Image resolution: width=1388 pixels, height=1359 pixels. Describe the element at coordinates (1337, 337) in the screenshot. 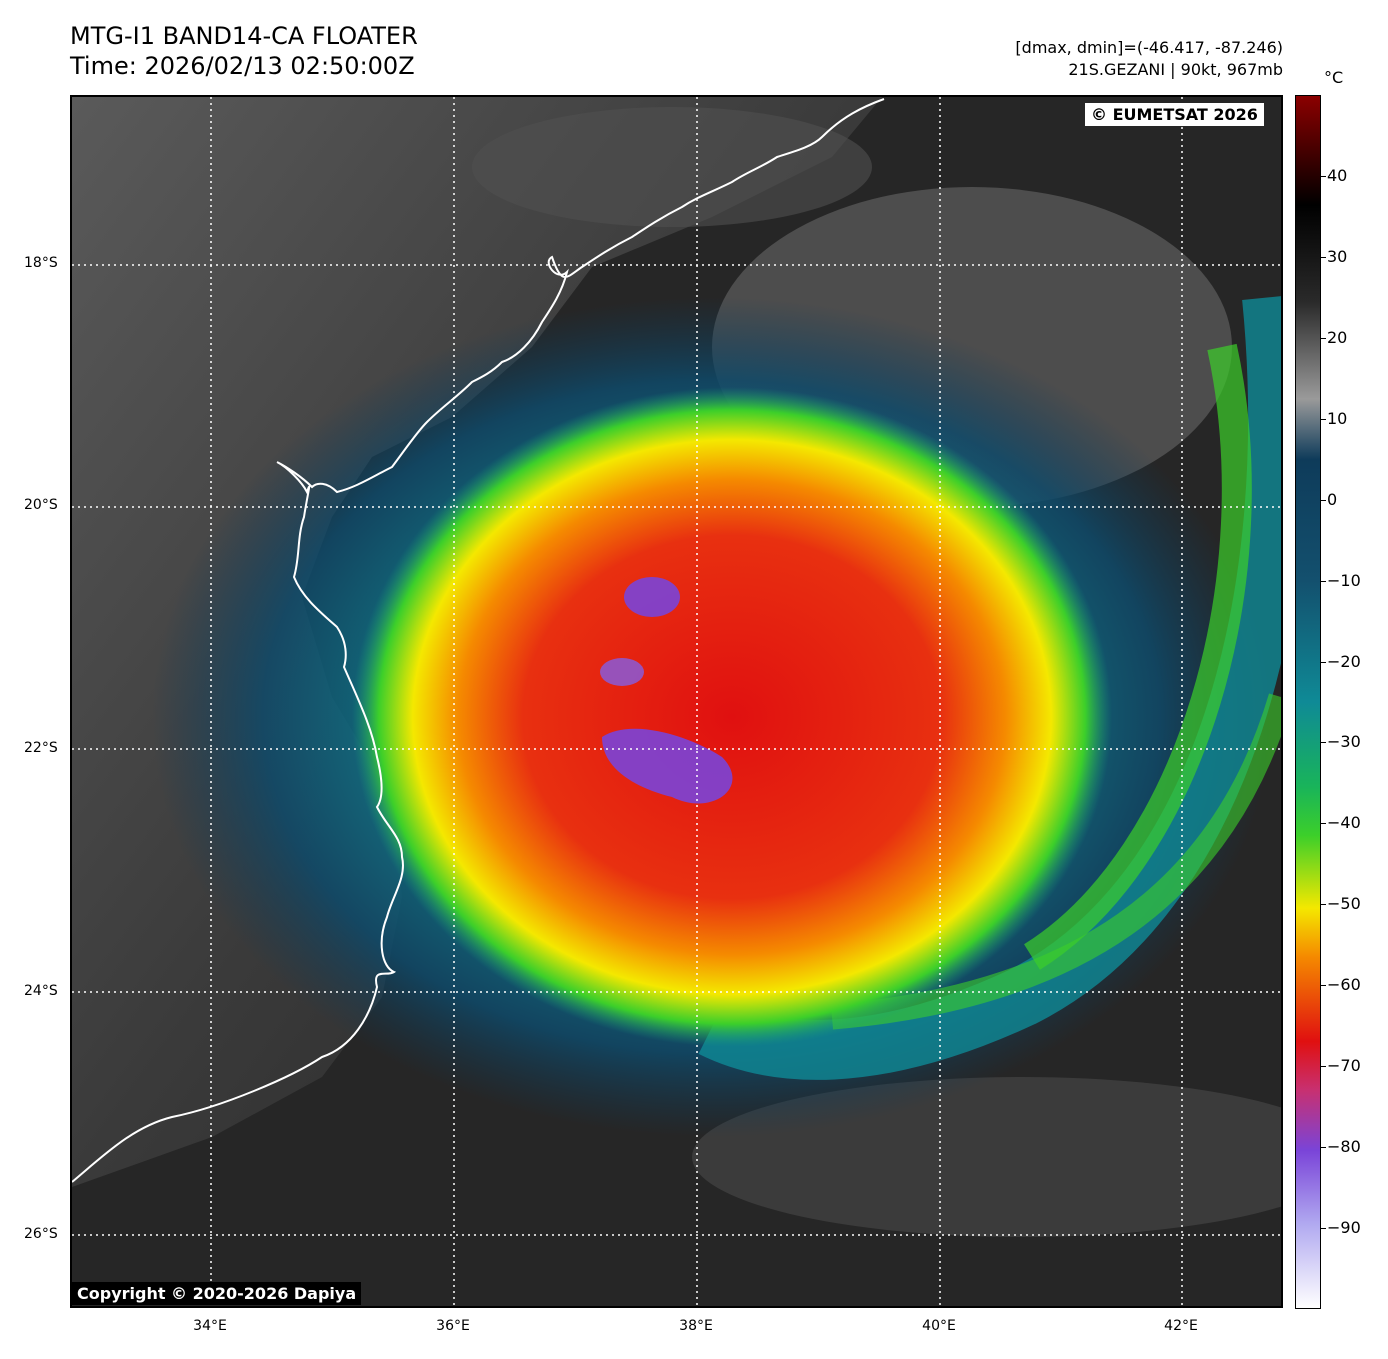

I see `colorbar-tick-label: 20` at that location.